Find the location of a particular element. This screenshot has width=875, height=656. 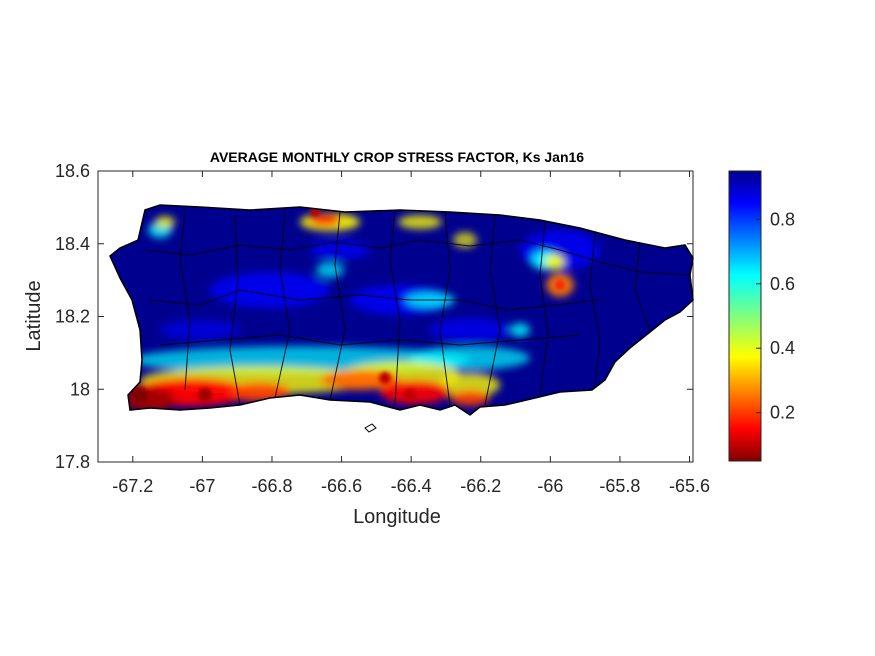

colorbar-tick-label: 0.6 is located at coordinates (782, 284).